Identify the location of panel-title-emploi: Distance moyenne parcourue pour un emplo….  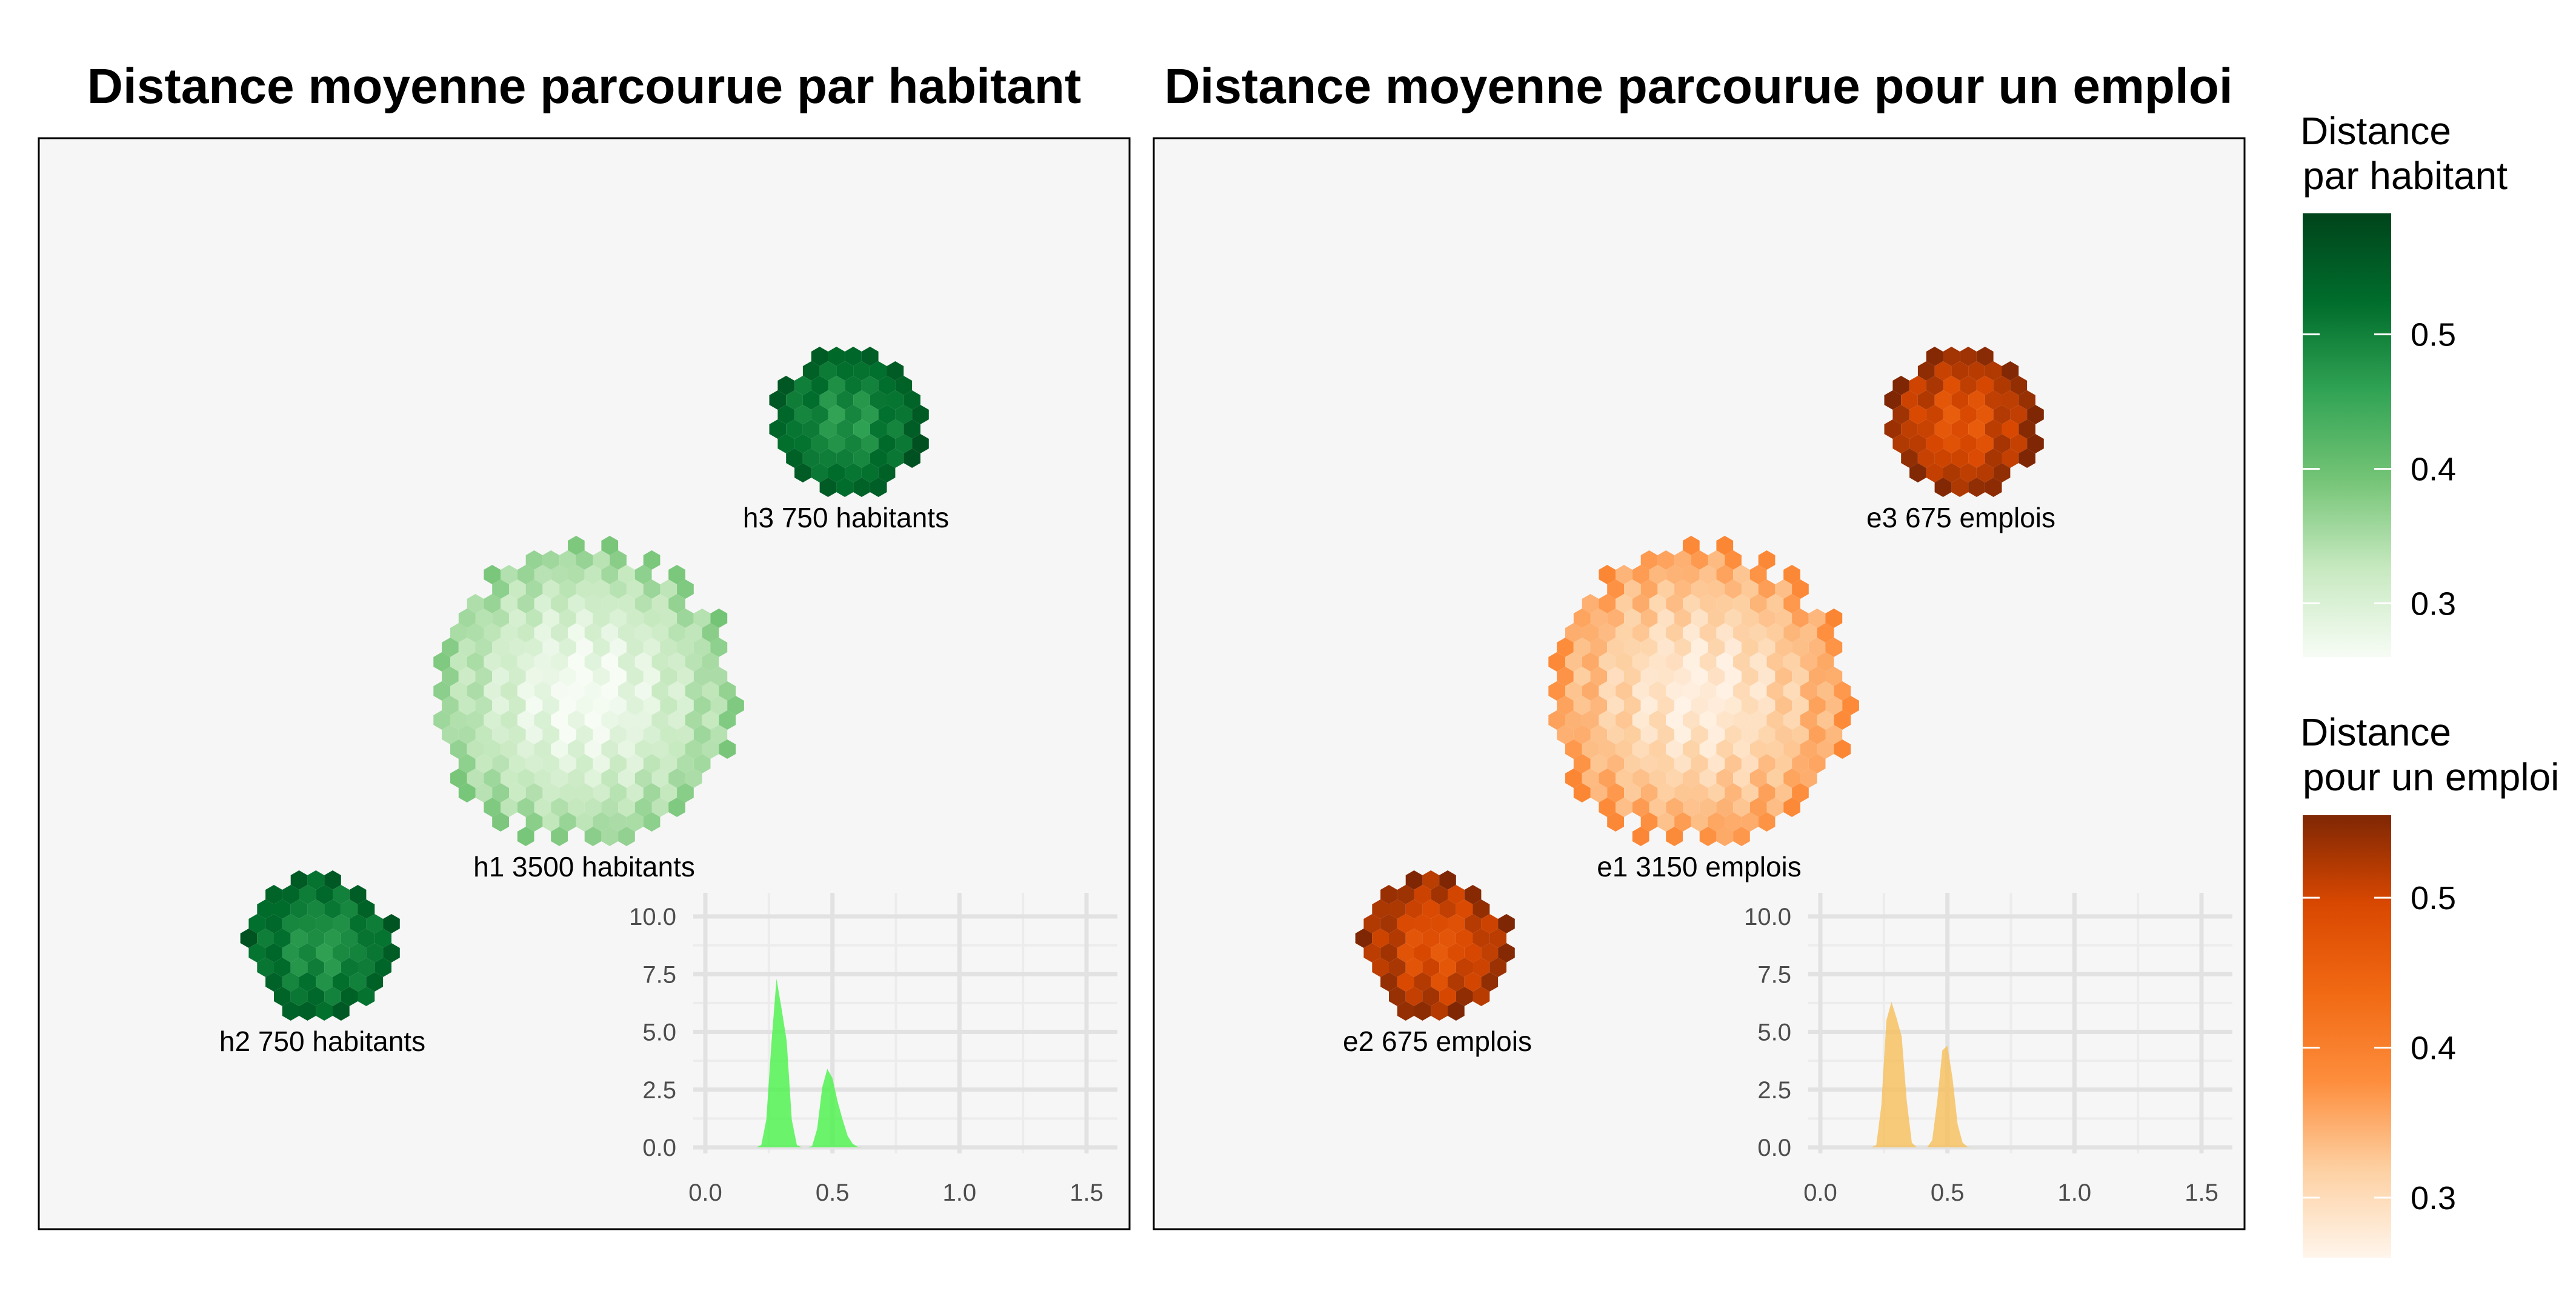
(1698, 86).